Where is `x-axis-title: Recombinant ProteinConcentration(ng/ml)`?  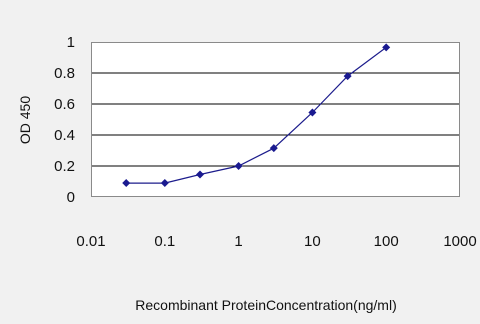
x-axis-title: Recombinant ProteinConcentration(ng/ml) is located at coordinates (265, 305).